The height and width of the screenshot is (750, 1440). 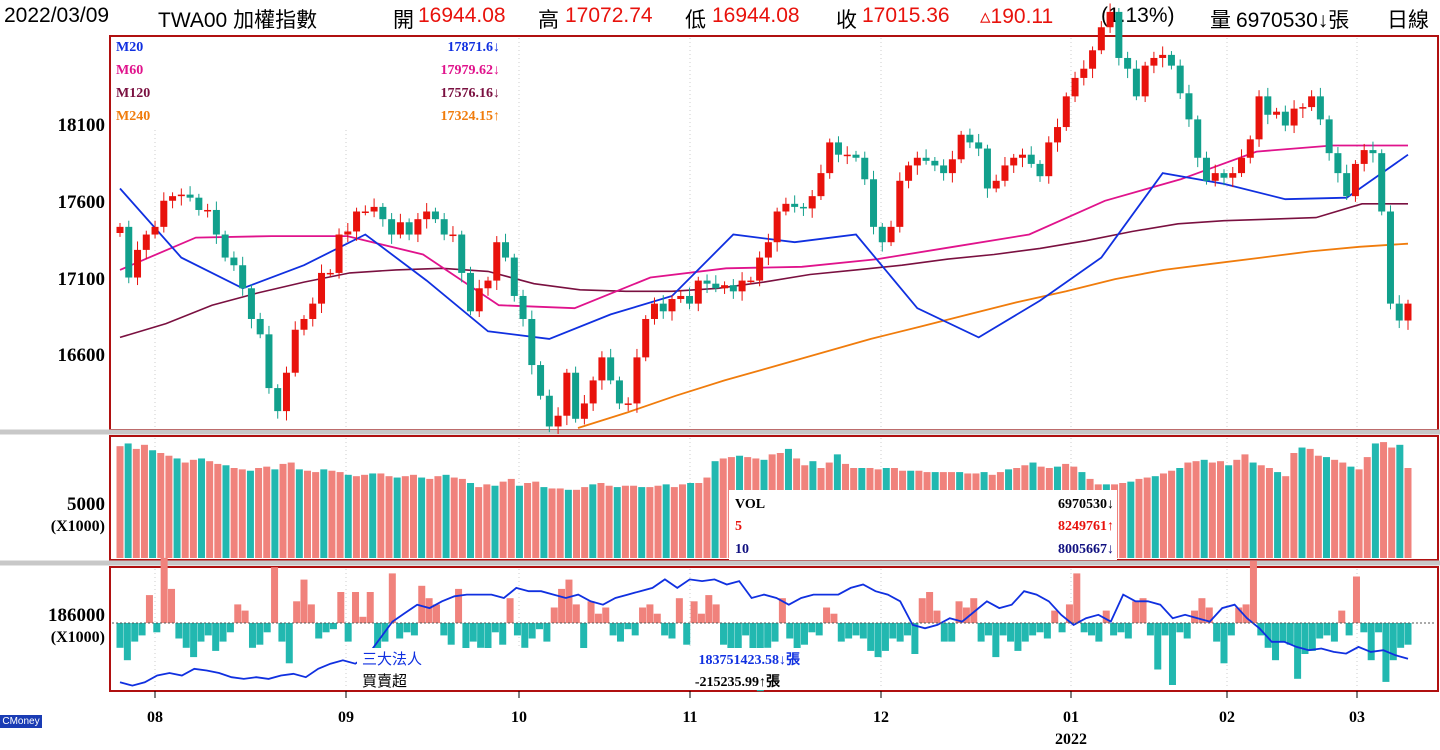 What do you see at coordinates (403, 20) in the screenshot?
I see `open-label: 開` at bounding box center [403, 20].